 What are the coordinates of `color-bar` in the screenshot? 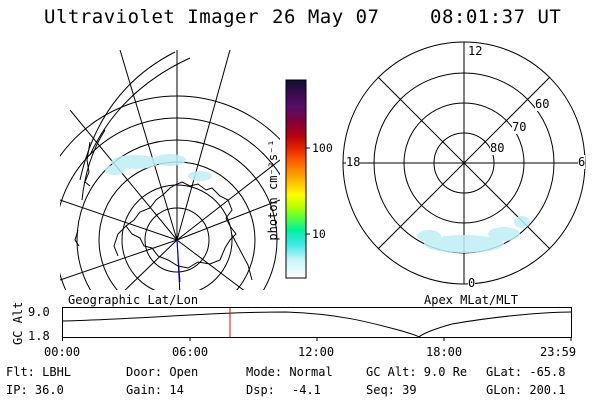 It's located at (297, 179).